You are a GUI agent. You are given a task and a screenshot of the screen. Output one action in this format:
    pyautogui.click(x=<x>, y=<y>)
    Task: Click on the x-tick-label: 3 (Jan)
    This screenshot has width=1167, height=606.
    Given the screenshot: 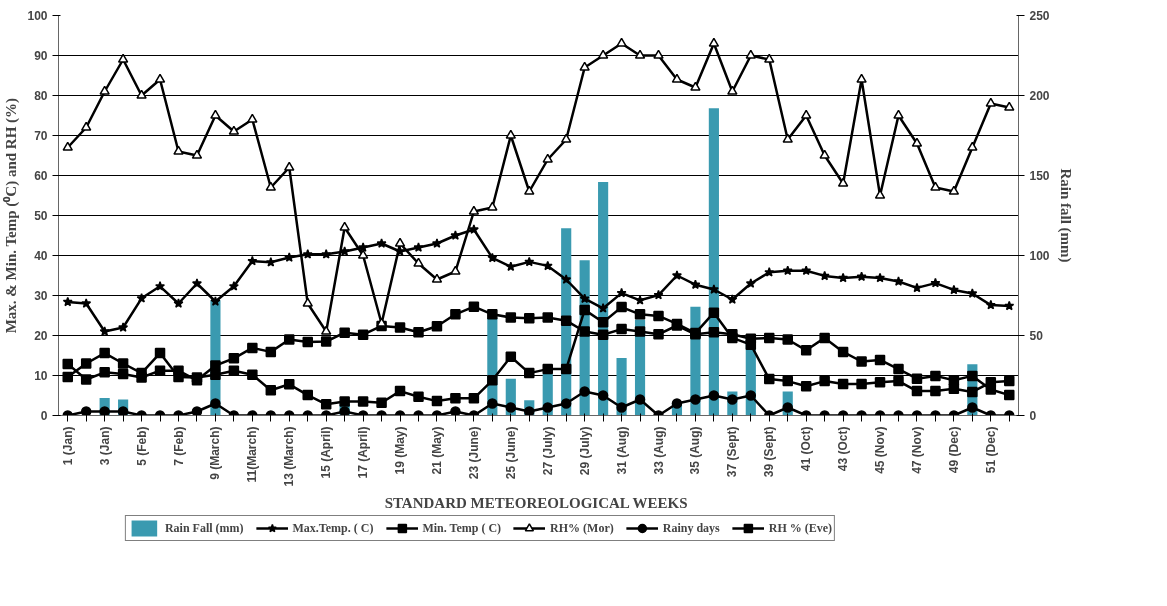 What is the action you would take?
    pyautogui.click(x=104, y=446)
    